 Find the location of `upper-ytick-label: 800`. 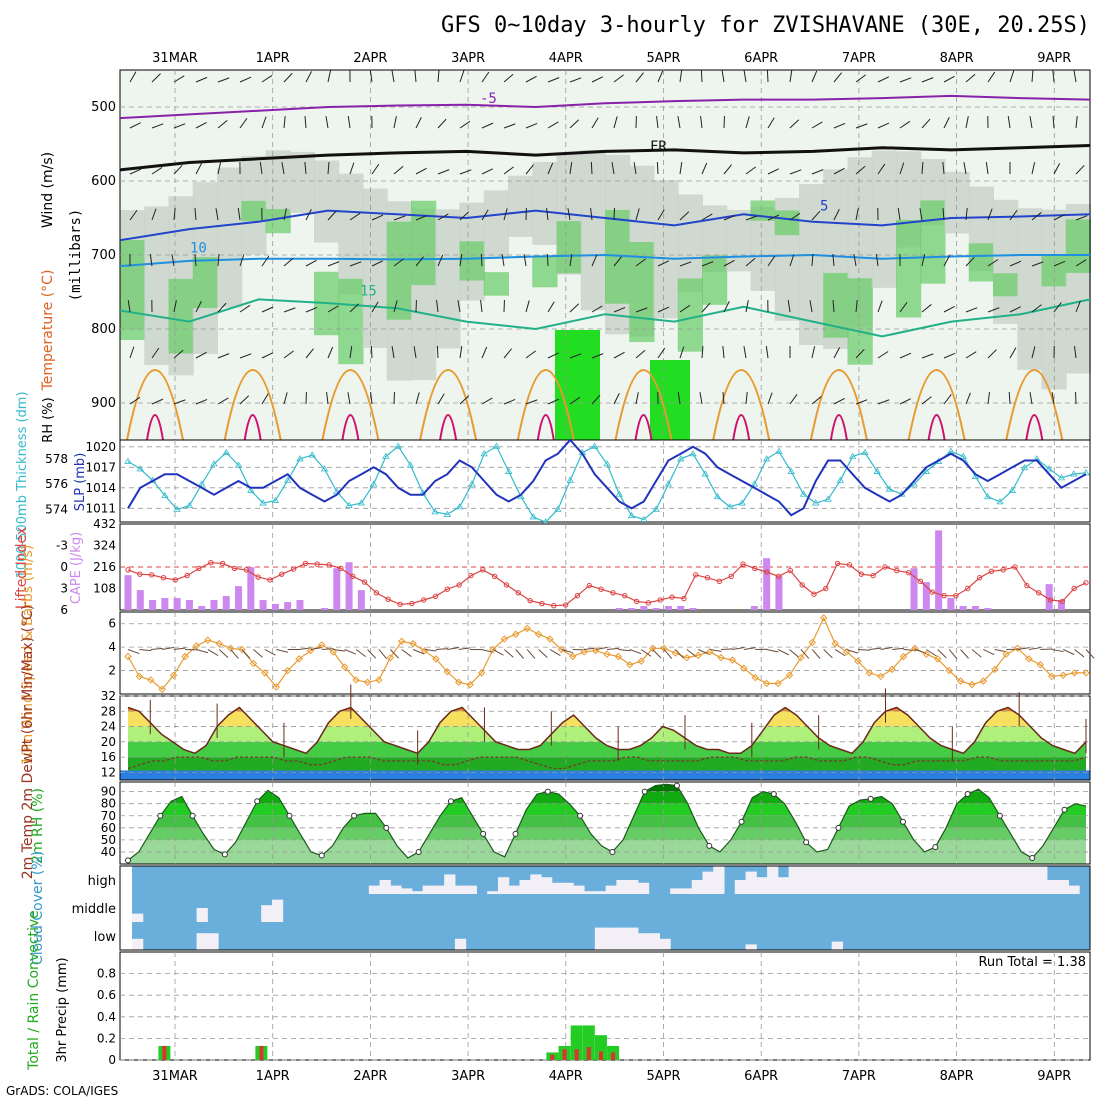

upper-ytick-label: 800 is located at coordinates (103, 329).